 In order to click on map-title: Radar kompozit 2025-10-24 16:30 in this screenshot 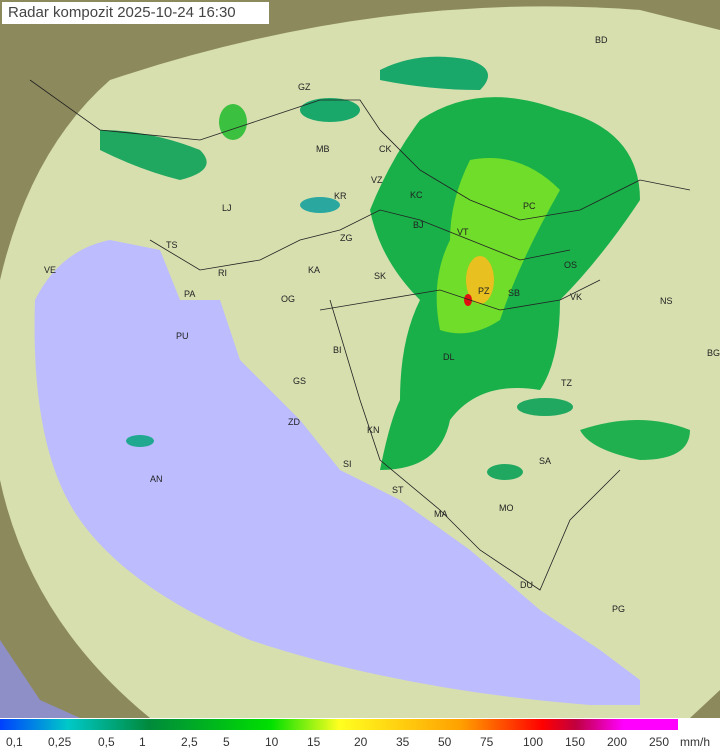, I will do `click(135, 13)`.